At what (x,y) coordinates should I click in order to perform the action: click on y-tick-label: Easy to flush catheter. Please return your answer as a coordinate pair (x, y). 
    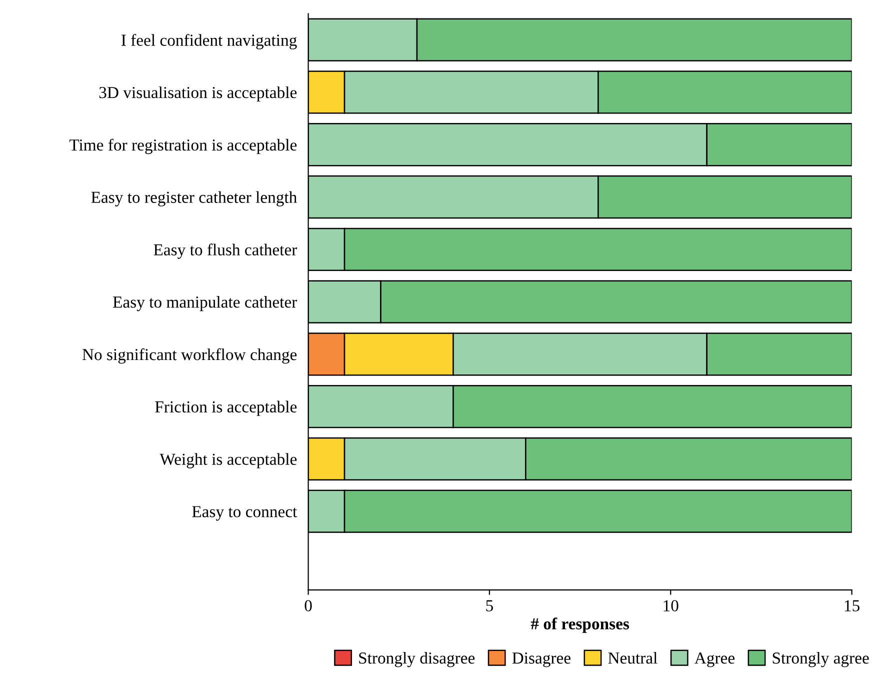
    Looking at the image, I should click on (226, 251).